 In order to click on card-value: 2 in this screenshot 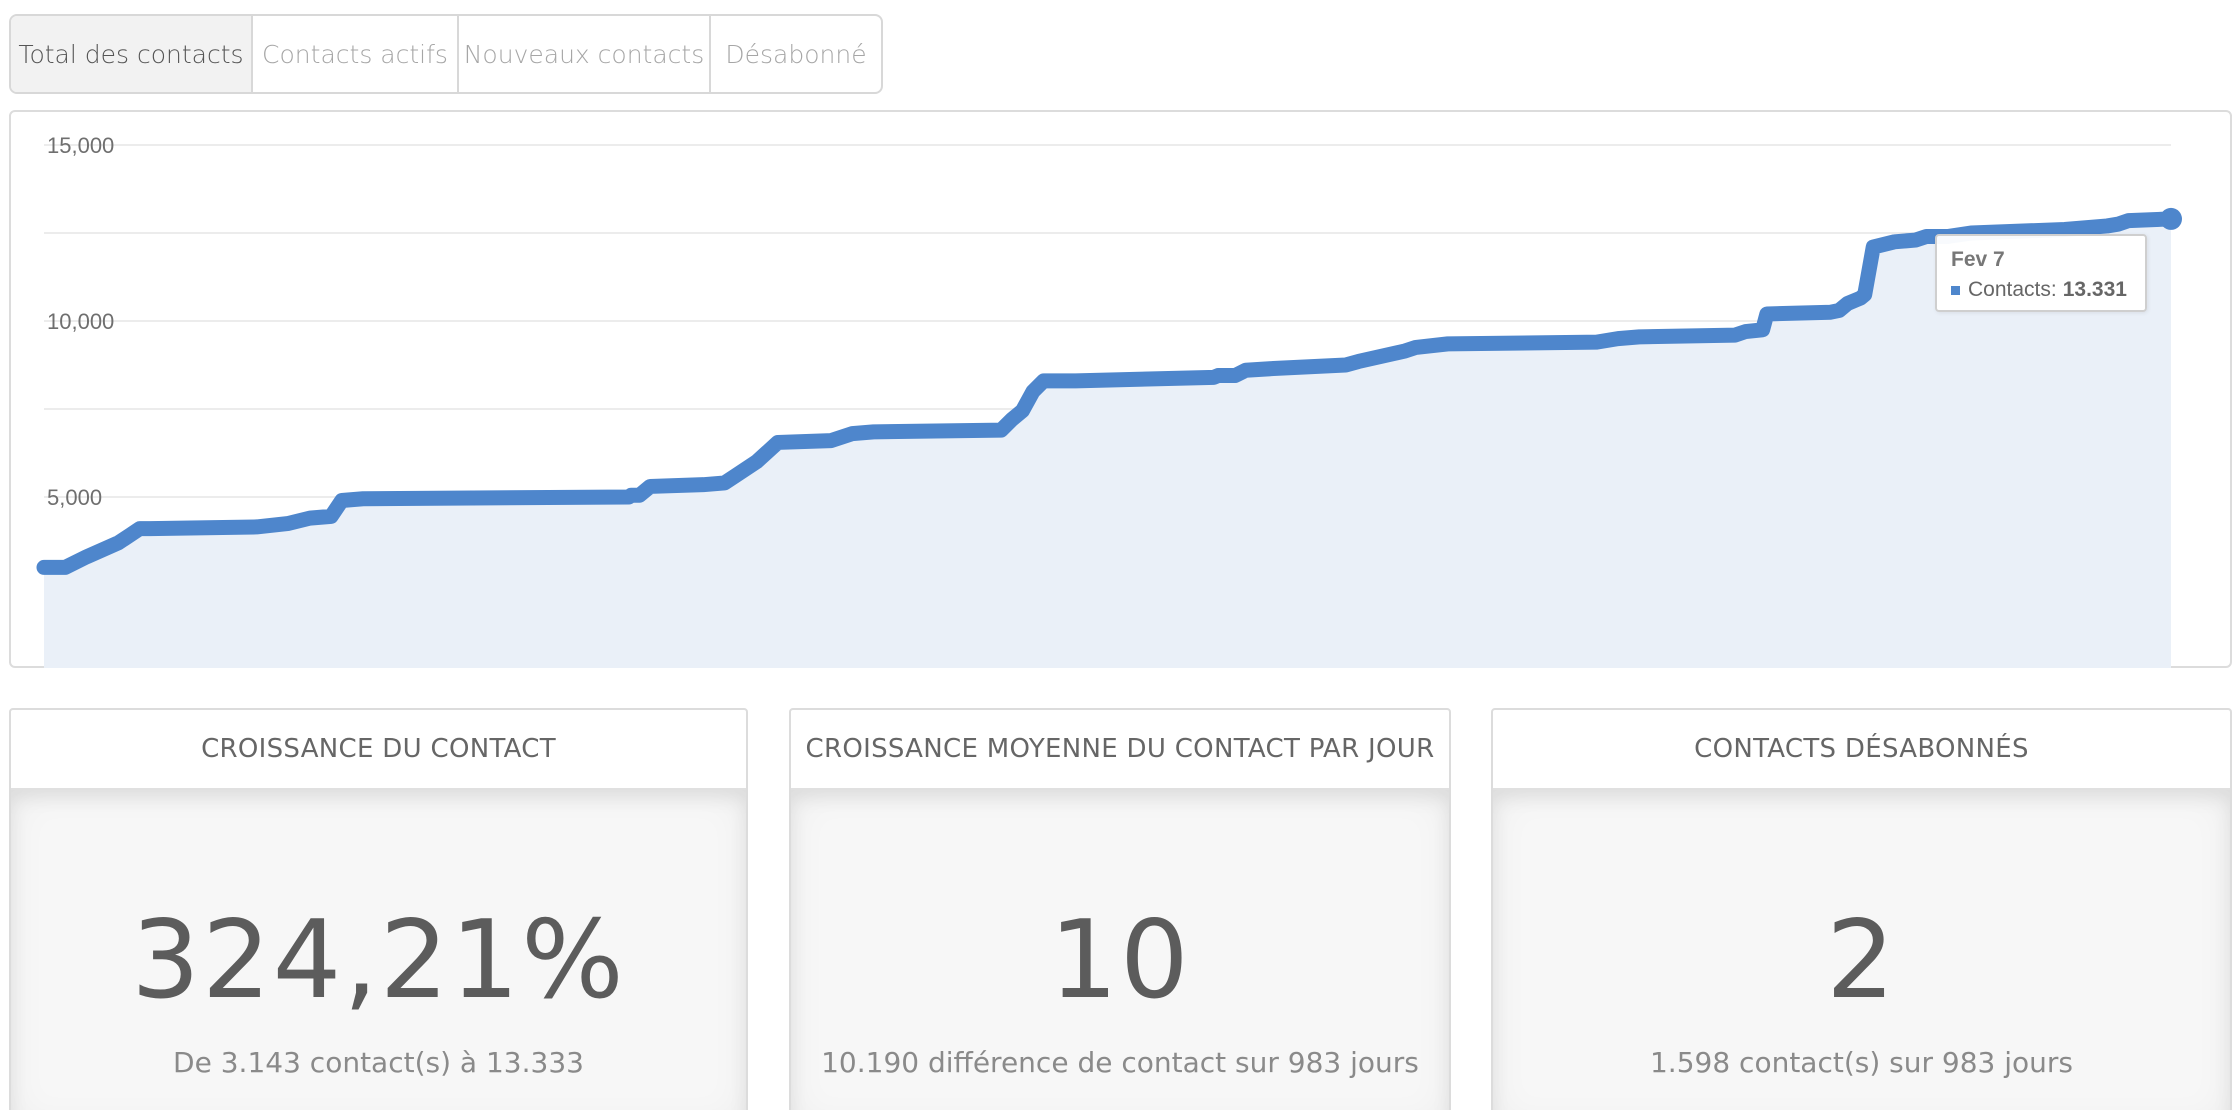, I will do `click(1861, 960)`.